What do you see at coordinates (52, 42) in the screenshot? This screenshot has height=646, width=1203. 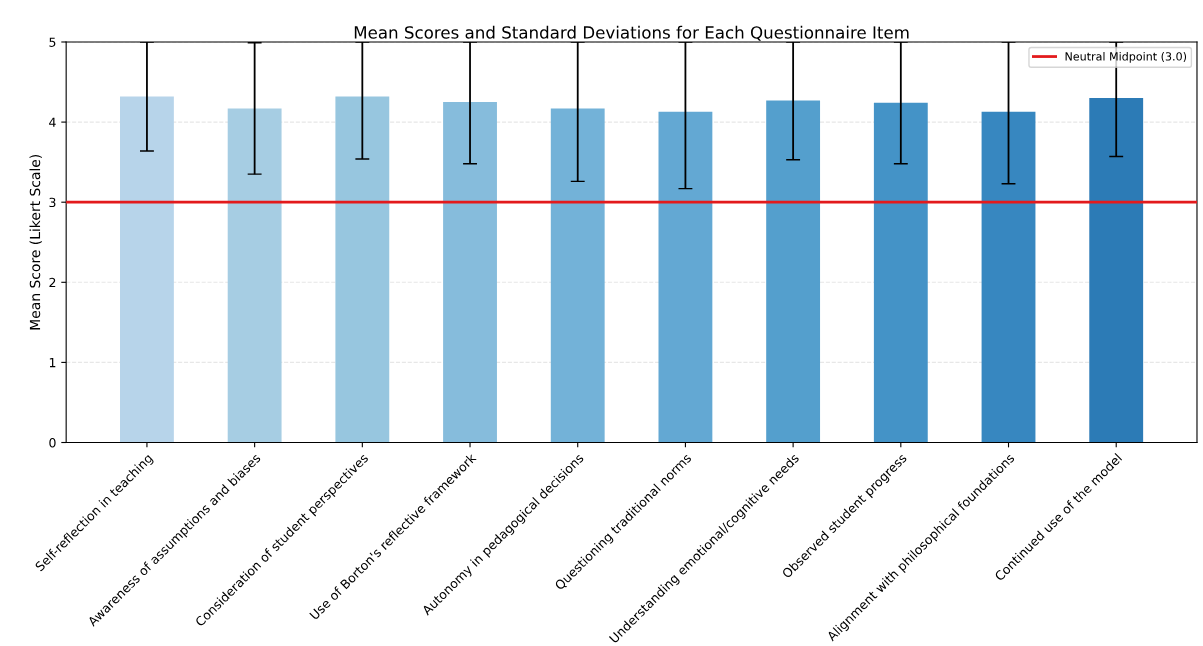 I see `y-tick-label: 5` at bounding box center [52, 42].